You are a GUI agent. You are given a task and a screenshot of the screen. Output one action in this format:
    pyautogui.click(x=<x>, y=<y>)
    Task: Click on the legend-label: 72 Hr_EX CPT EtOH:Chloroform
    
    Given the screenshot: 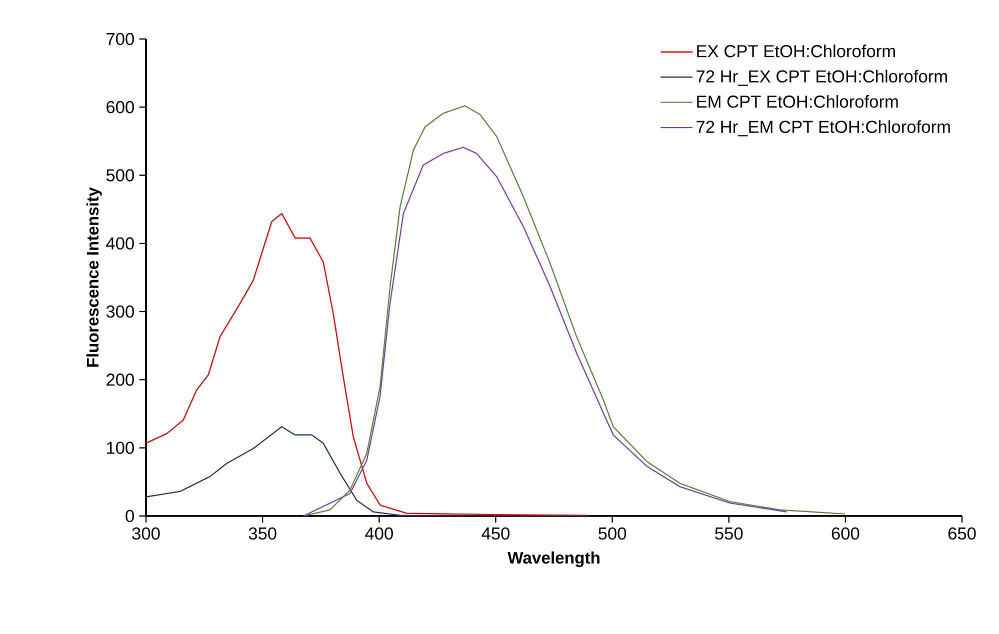 What is the action you would take?
    pyautogui.click(x=821, y=78)
    